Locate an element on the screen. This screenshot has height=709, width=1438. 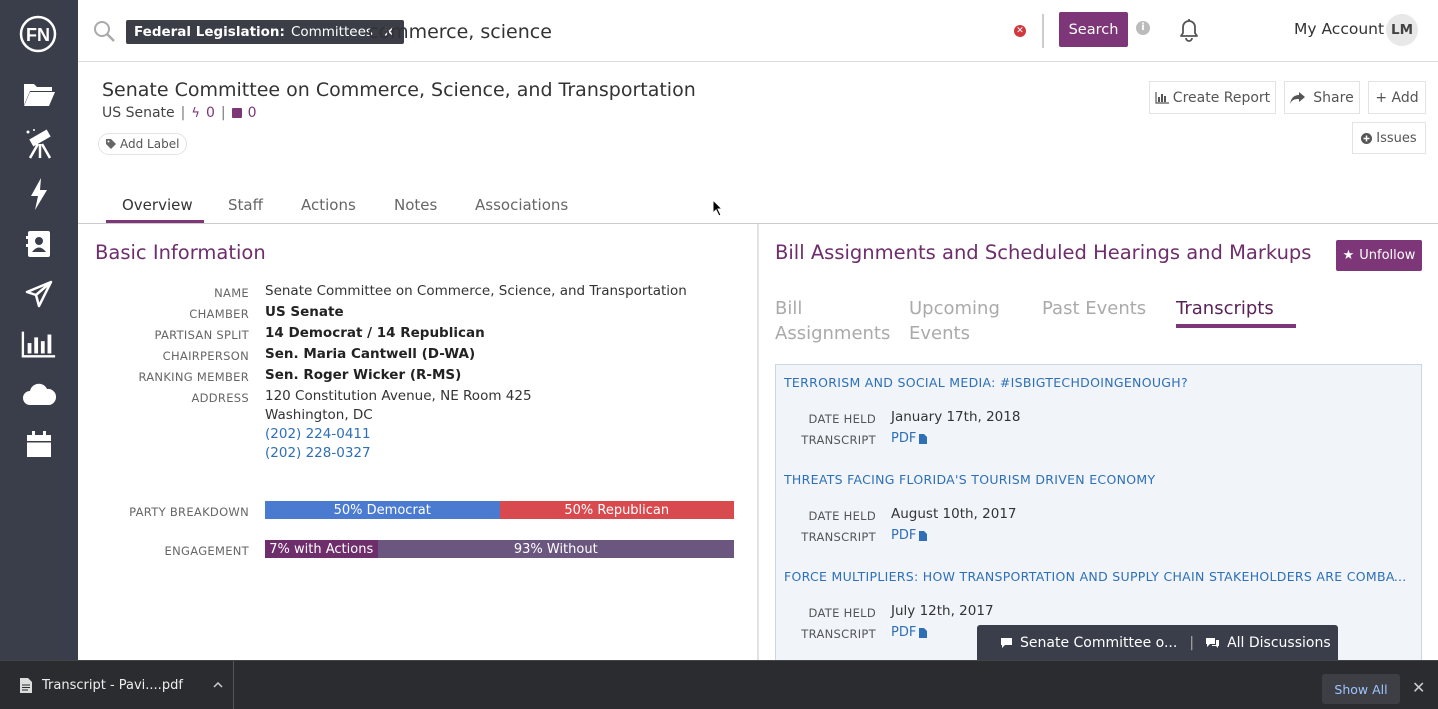
address-line2: Washington, DC is located at coordinates (319, 415).